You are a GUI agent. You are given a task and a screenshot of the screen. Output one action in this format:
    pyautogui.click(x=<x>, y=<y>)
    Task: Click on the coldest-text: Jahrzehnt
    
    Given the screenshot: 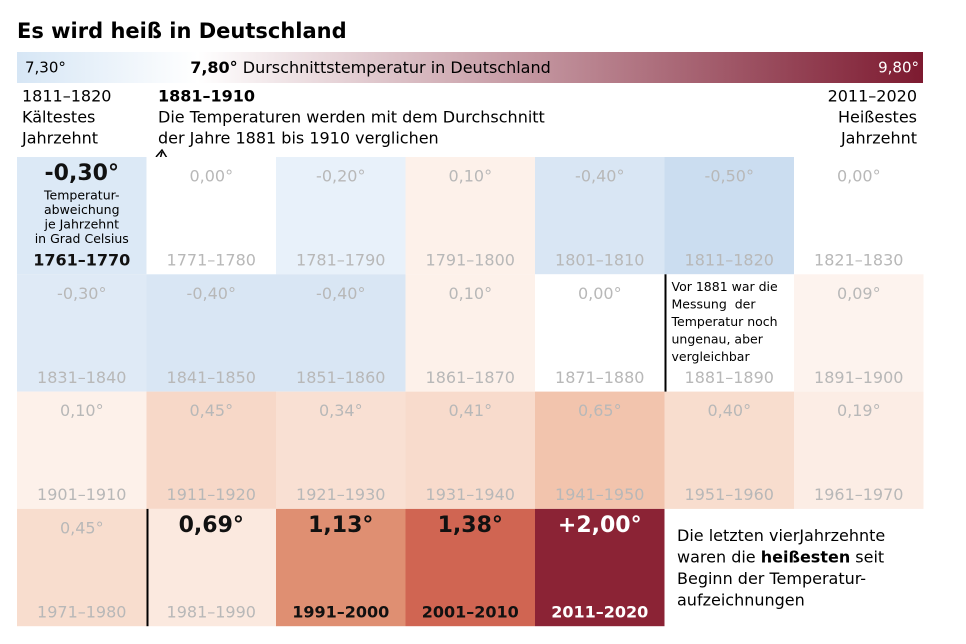 What is the action you would take?
    pyautogui.click(x=59, y=138)
    